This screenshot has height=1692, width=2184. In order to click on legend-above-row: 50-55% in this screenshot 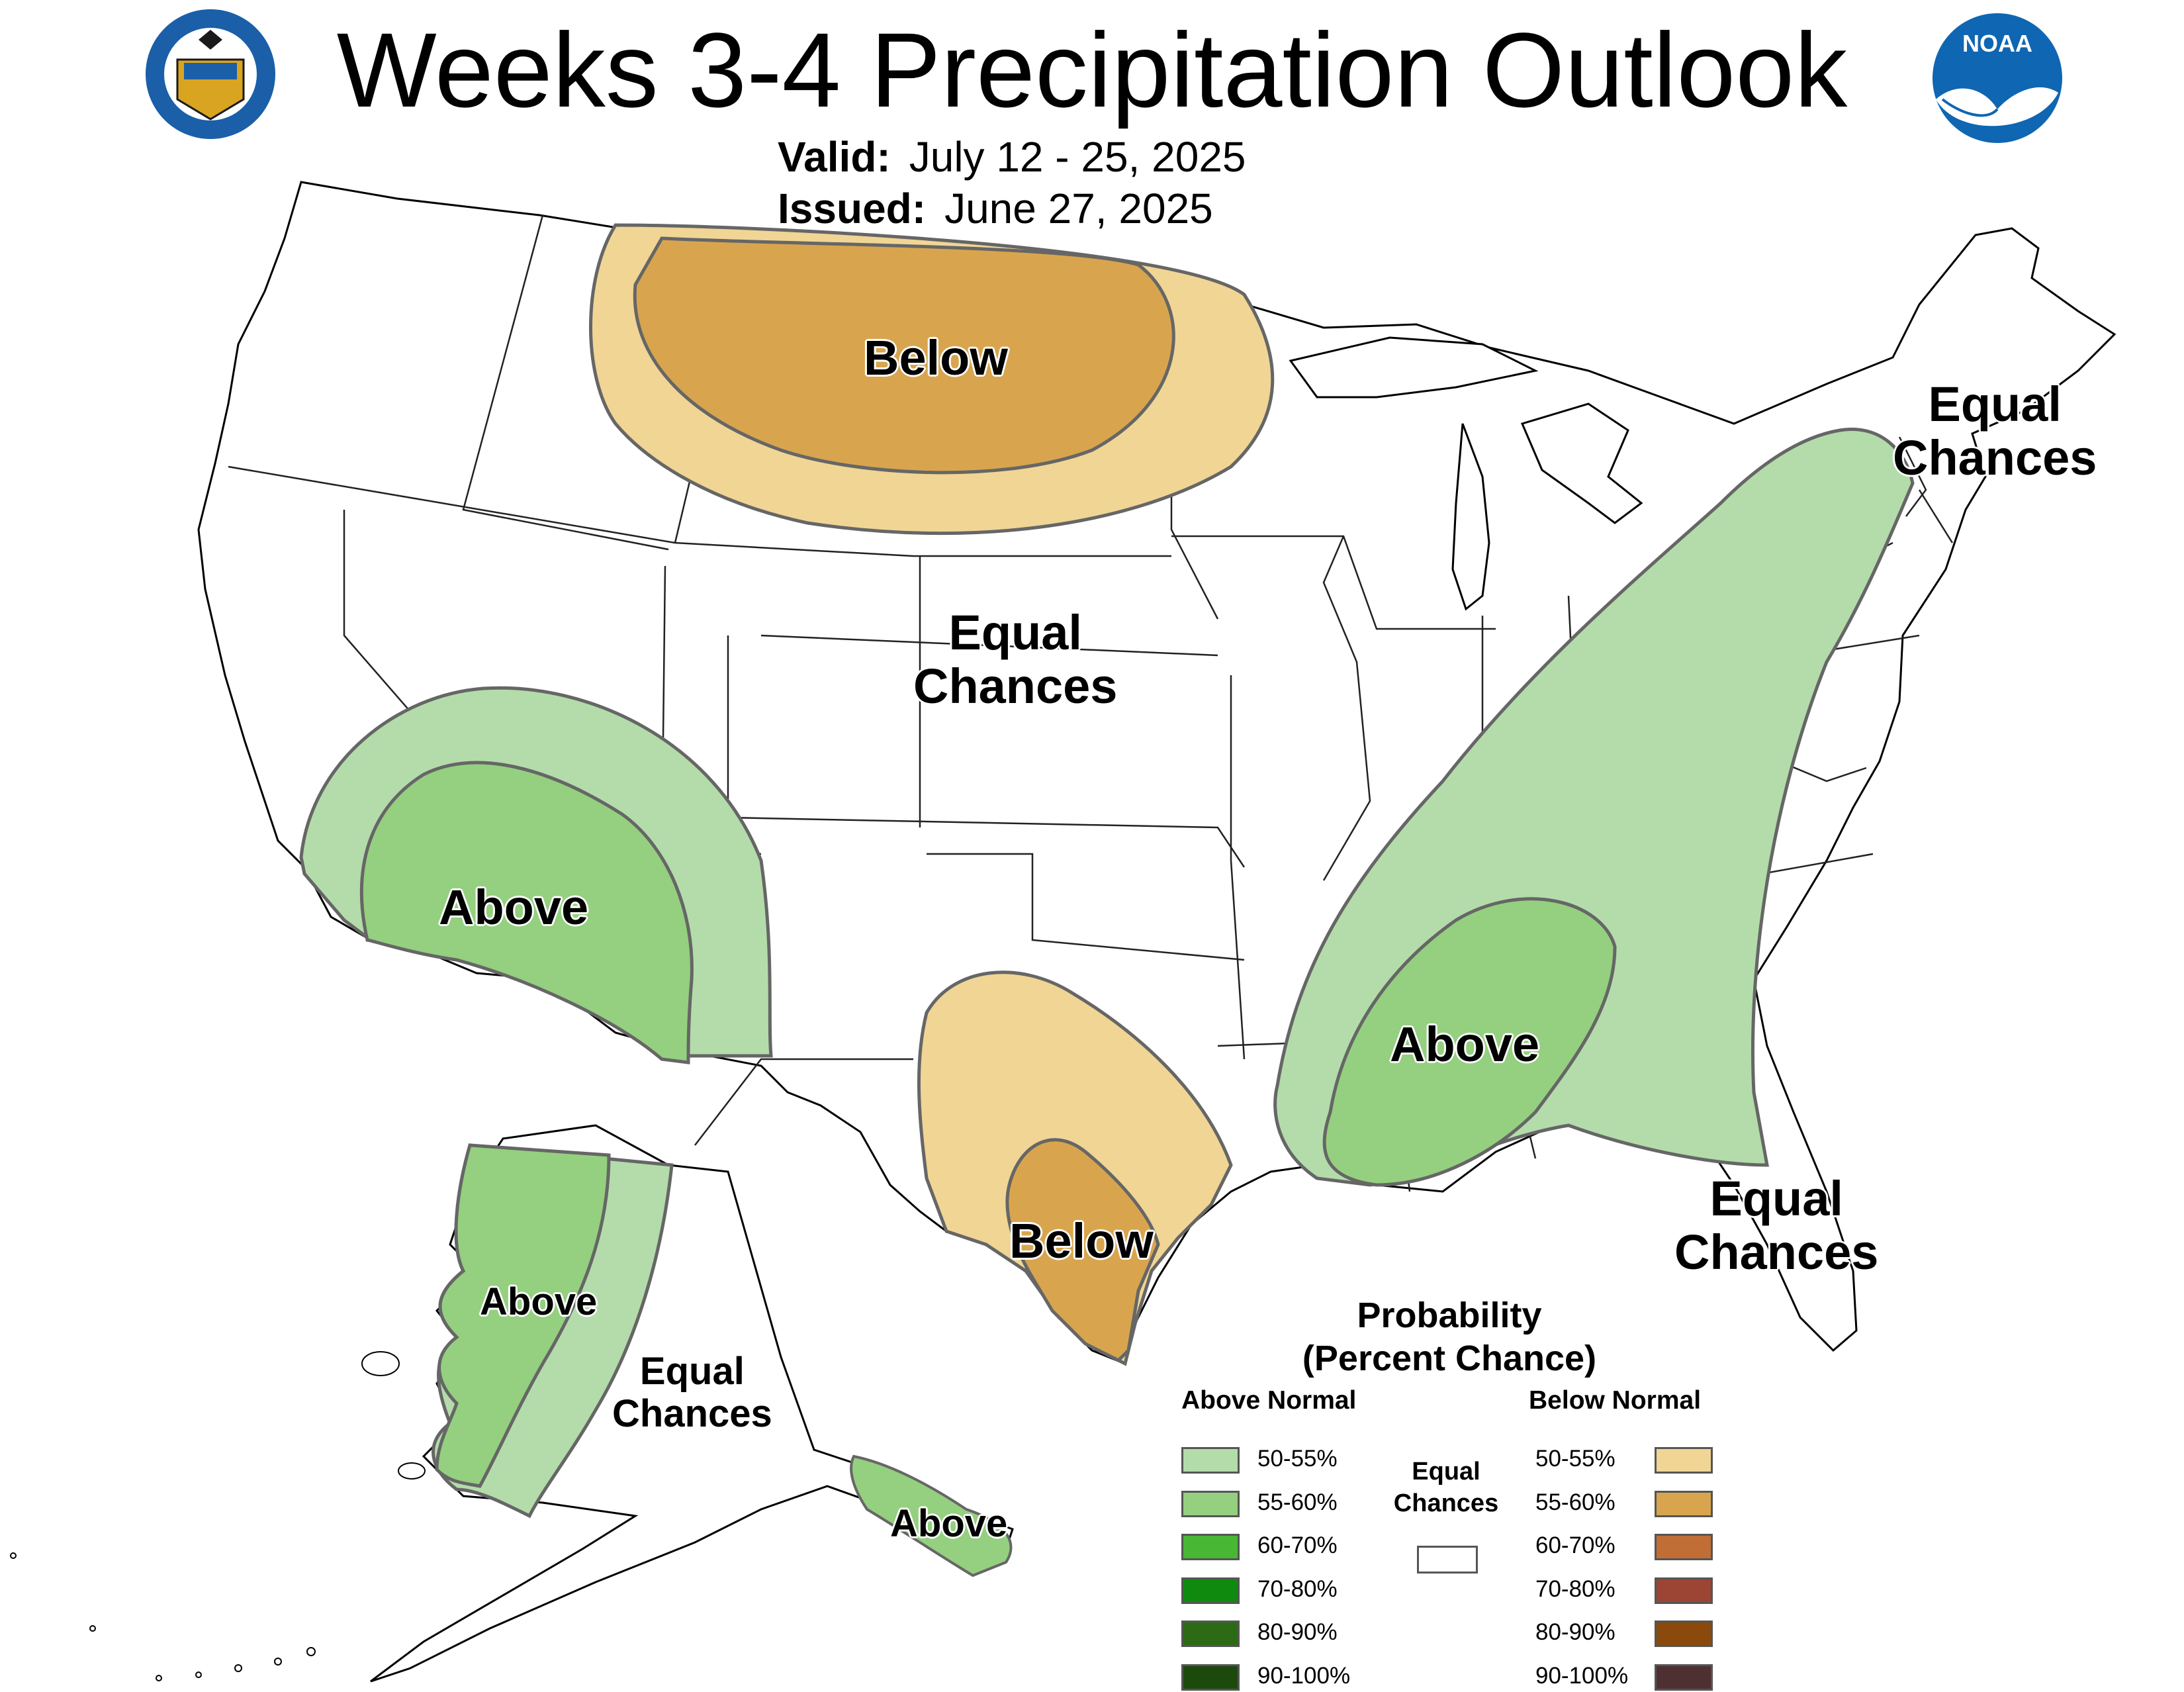, I will do `click(1280, 1459)`.